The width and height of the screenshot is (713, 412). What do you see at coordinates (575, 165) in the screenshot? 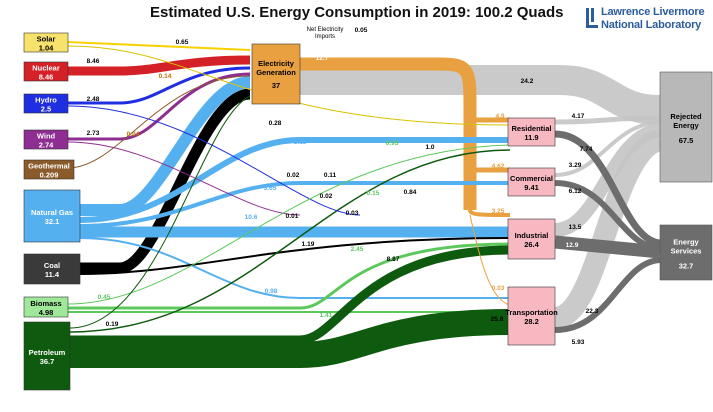
I see `flow-label-com-rej: 3.29` at bounding box center [575, 165].